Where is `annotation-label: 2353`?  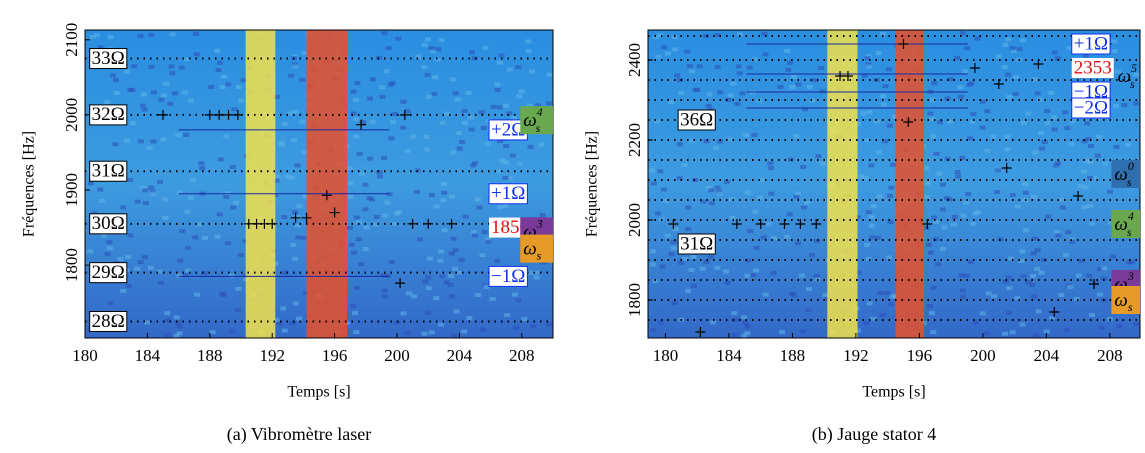 annotation-label: 2353 is located at coordinates (1093, 67).